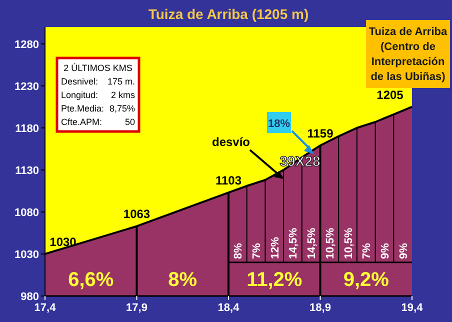  I want to click on y-tick-label: 1230, so click(26, 86).